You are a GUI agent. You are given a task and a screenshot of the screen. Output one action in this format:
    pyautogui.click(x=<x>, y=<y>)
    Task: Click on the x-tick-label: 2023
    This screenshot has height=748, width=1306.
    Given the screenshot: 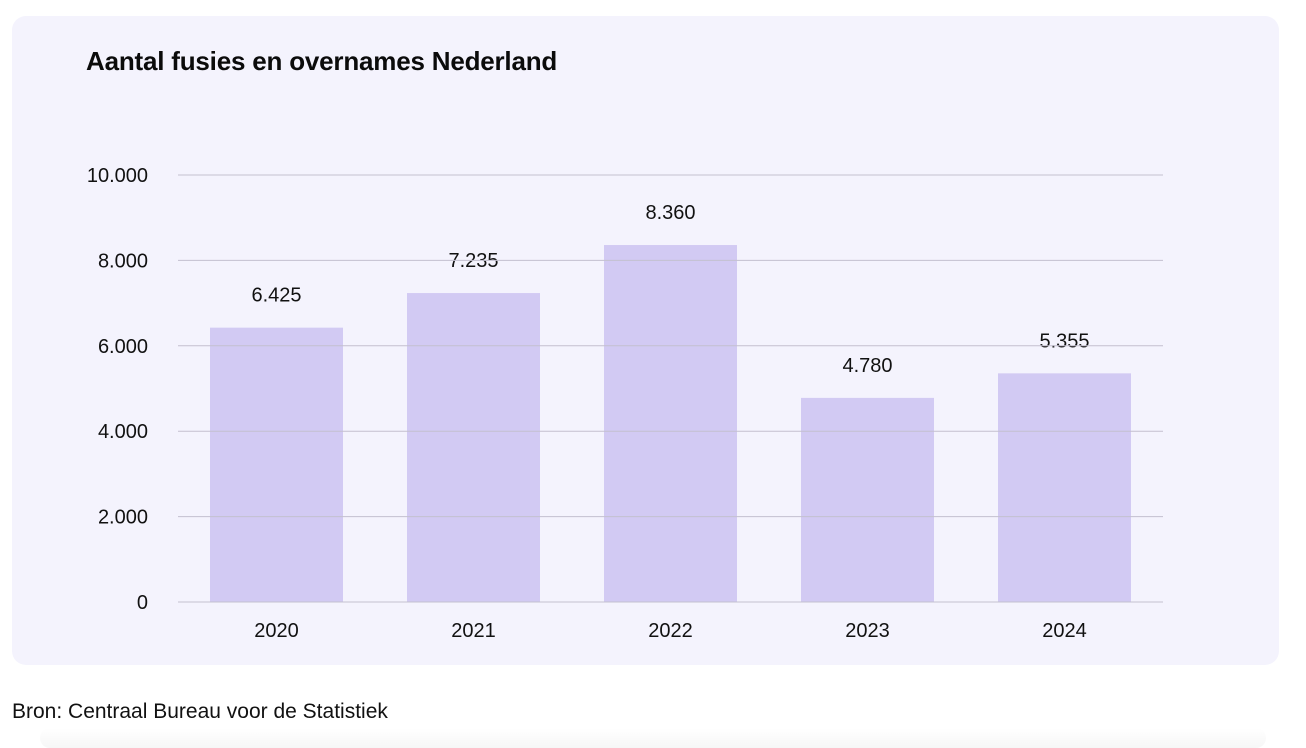 What is the action you would take?
    pyautogui.click(x=867, y=631)
    